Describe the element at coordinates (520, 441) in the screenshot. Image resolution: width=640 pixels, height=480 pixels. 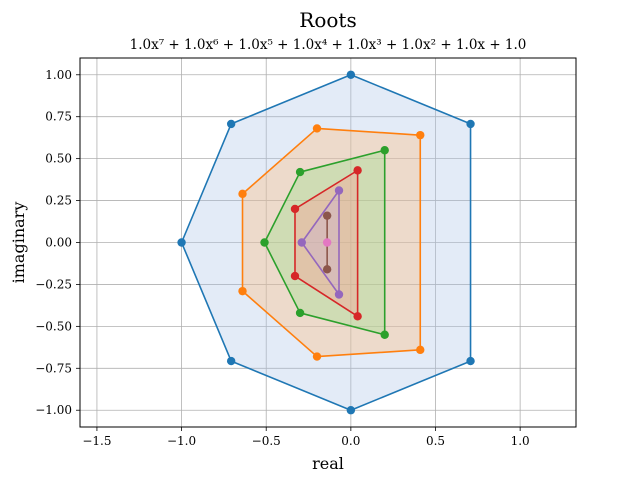
I see `x-tick-label: 1.0` at that location.